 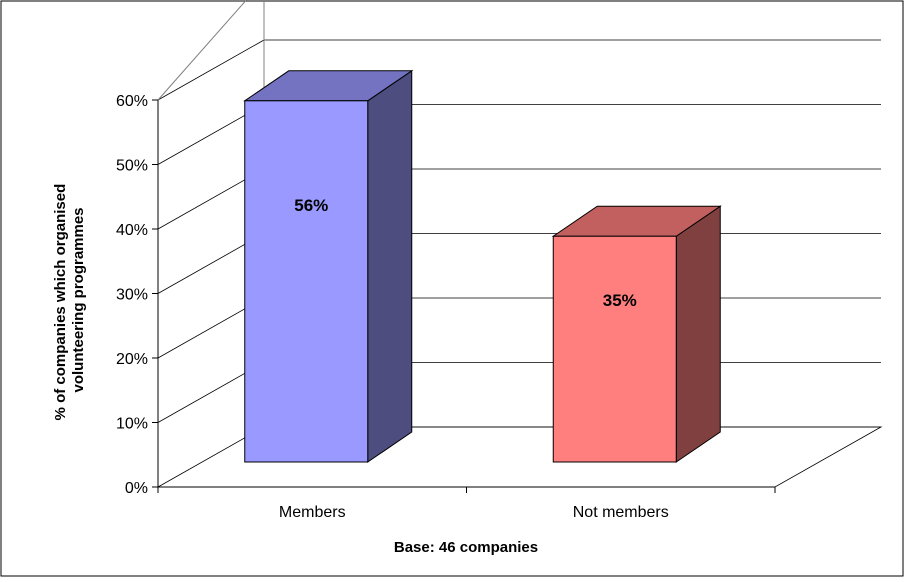 I want to click on grid-line-diagonal, so click(x=211, y=70).